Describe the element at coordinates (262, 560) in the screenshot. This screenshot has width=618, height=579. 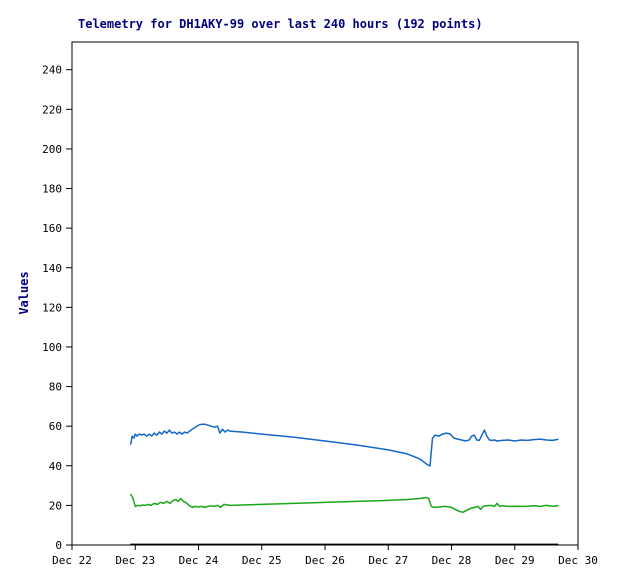
I see `x-tick-label: Dec 25` at that location.